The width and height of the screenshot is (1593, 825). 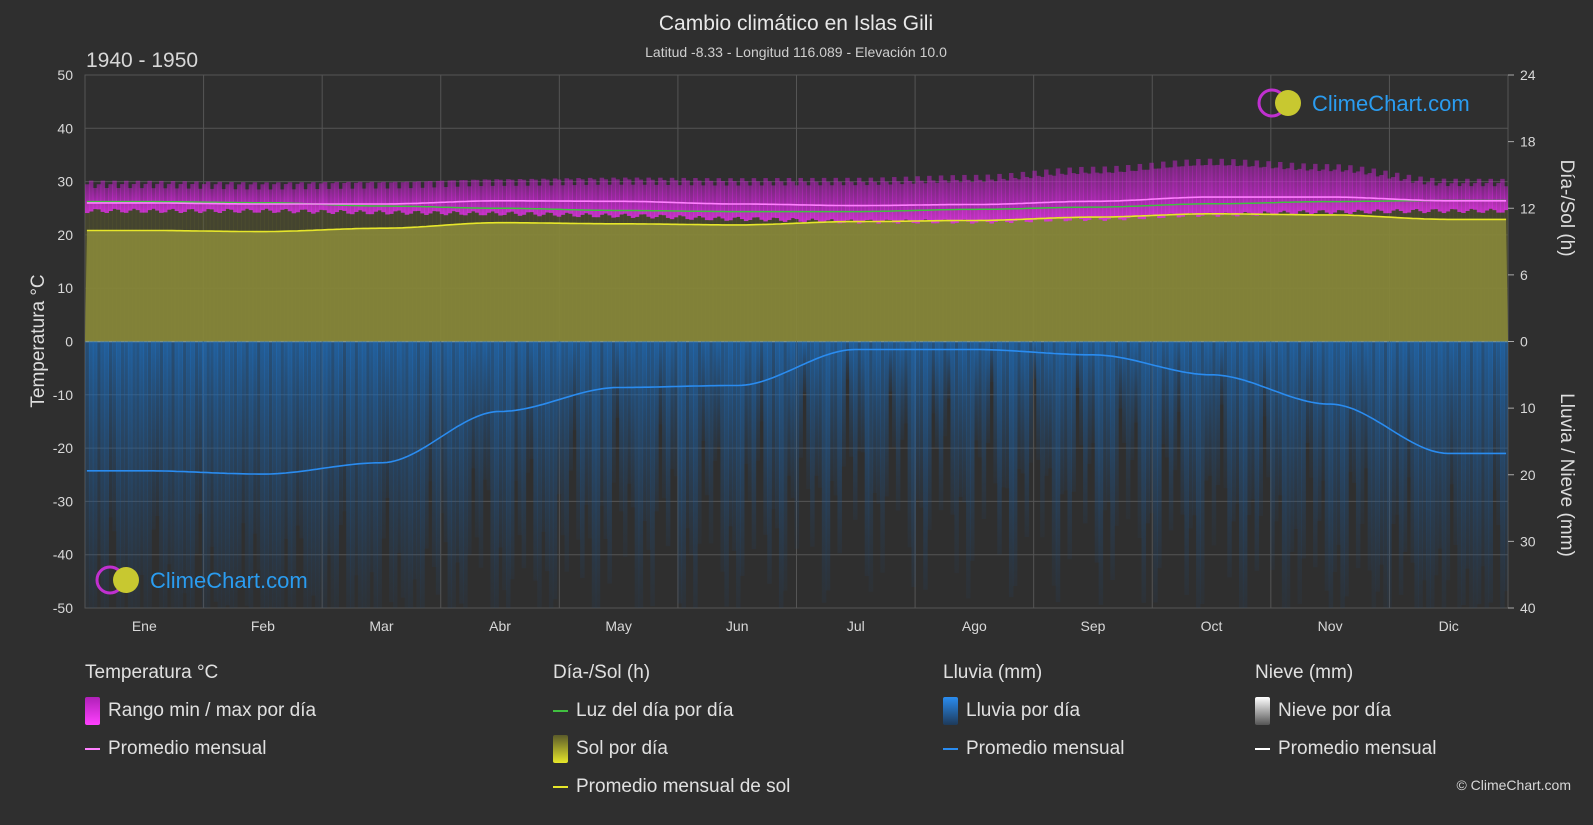 What do you see at coordinates (1528, 608) in the screenshot?
I see `right-tick-label-mm: 40` at bounding box center [1528, 608].